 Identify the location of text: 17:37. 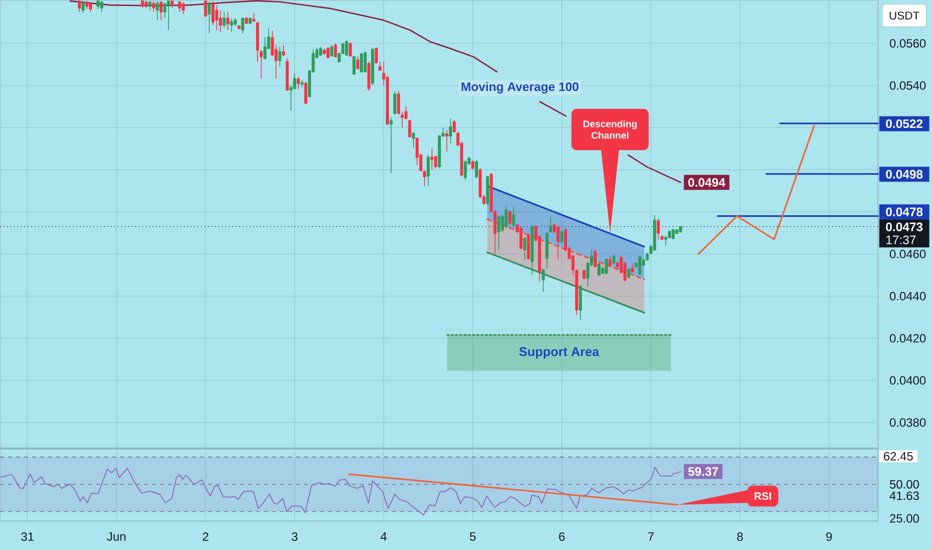
(901, 240).